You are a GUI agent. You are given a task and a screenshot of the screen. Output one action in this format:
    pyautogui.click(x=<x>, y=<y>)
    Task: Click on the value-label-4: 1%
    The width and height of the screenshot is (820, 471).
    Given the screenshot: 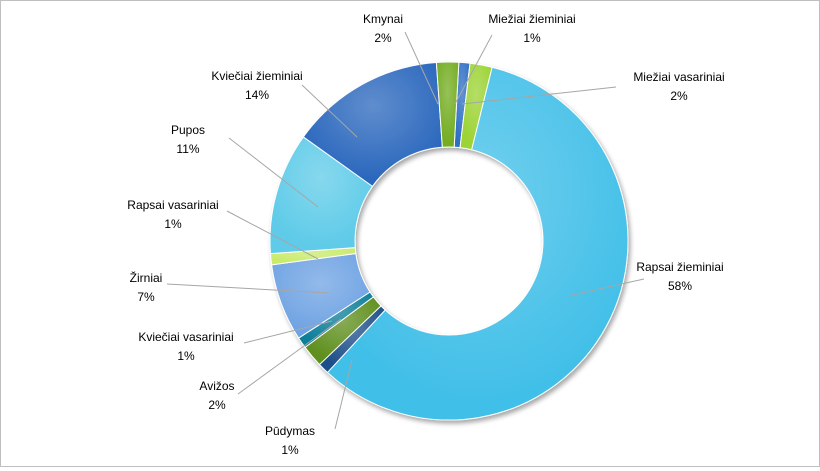 What is the action you would take?
    pyautogui.click(x=290, y=450)
    